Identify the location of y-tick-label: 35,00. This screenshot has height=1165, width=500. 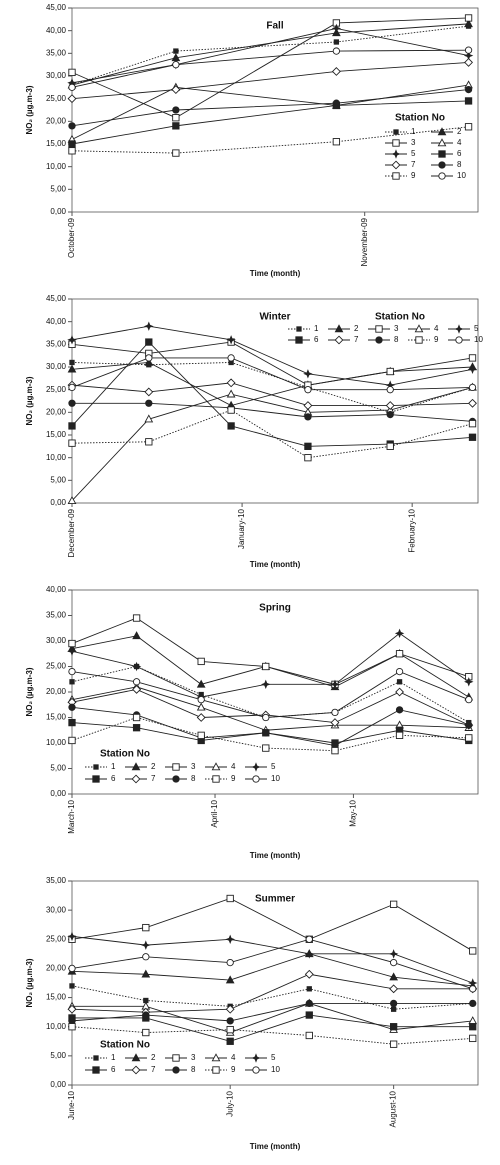
(56, 615).